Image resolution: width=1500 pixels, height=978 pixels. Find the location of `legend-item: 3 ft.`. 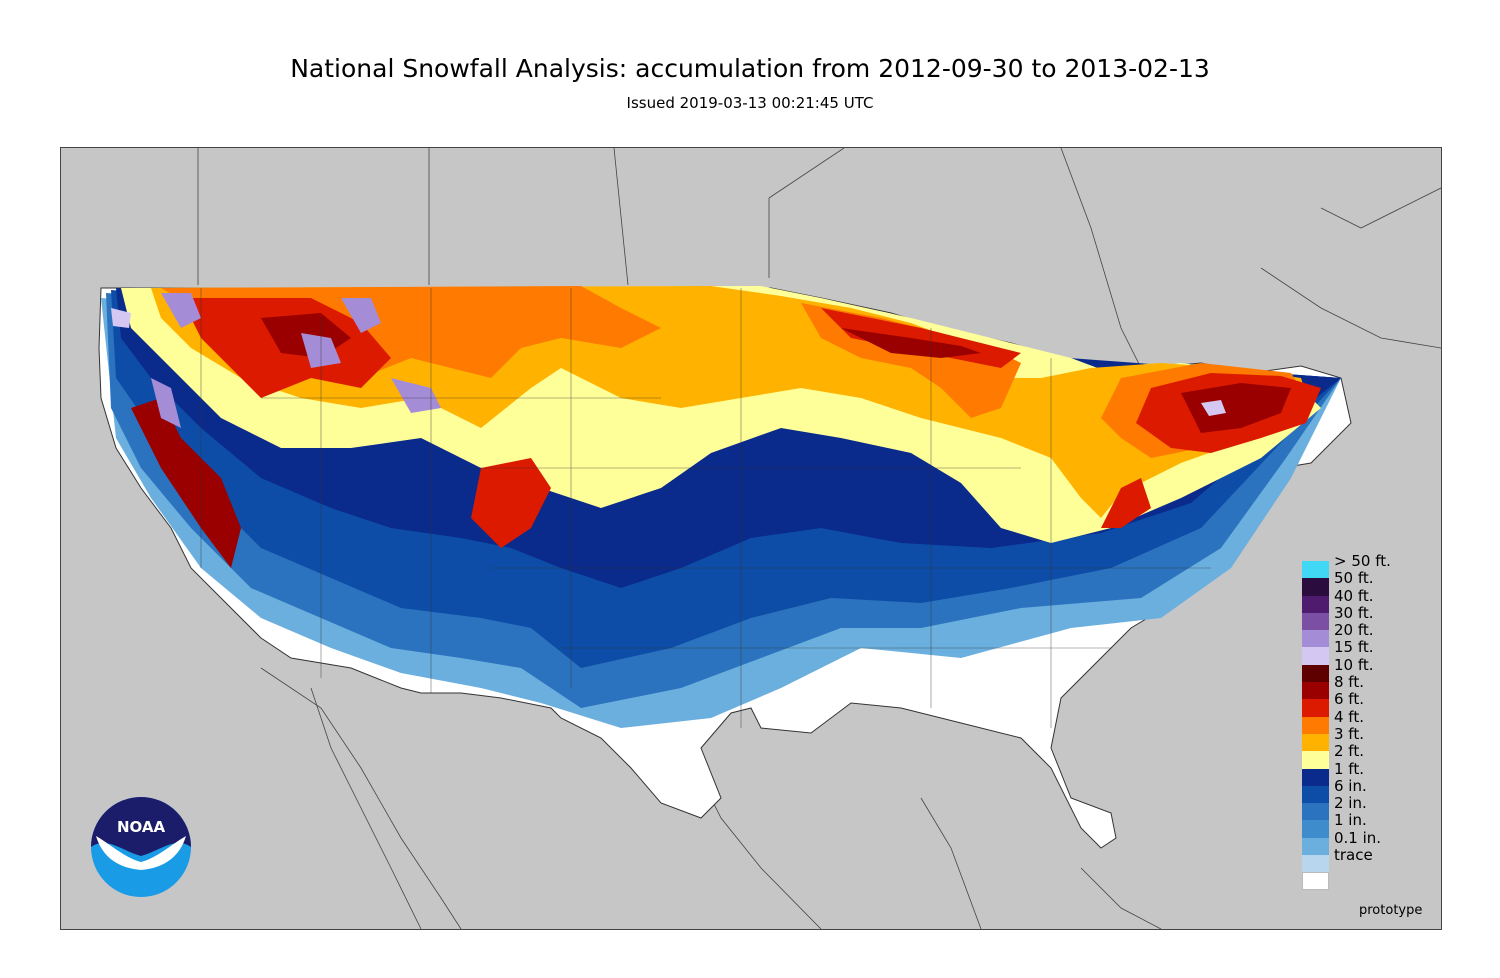

legend-item: 3 ft. is located at coordinates (1362, 738).